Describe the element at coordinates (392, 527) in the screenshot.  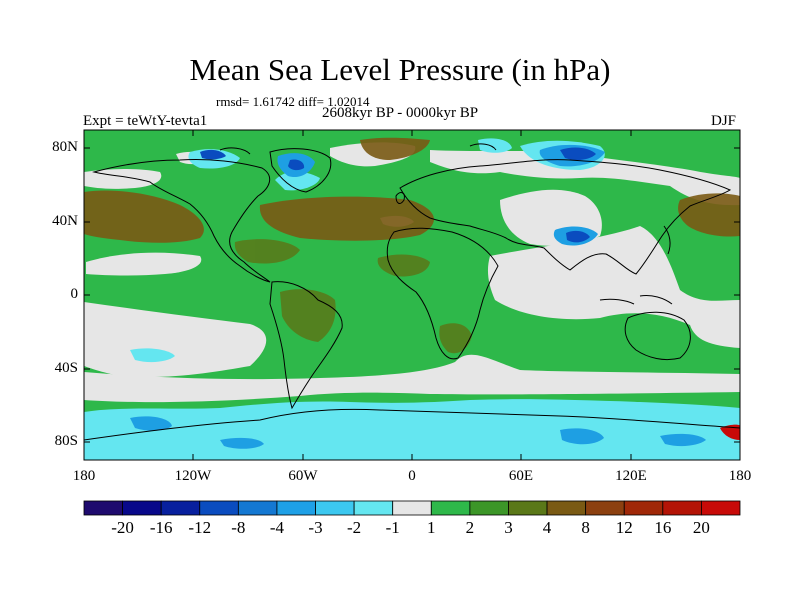
I see `colorbar-label: -1` at that location.